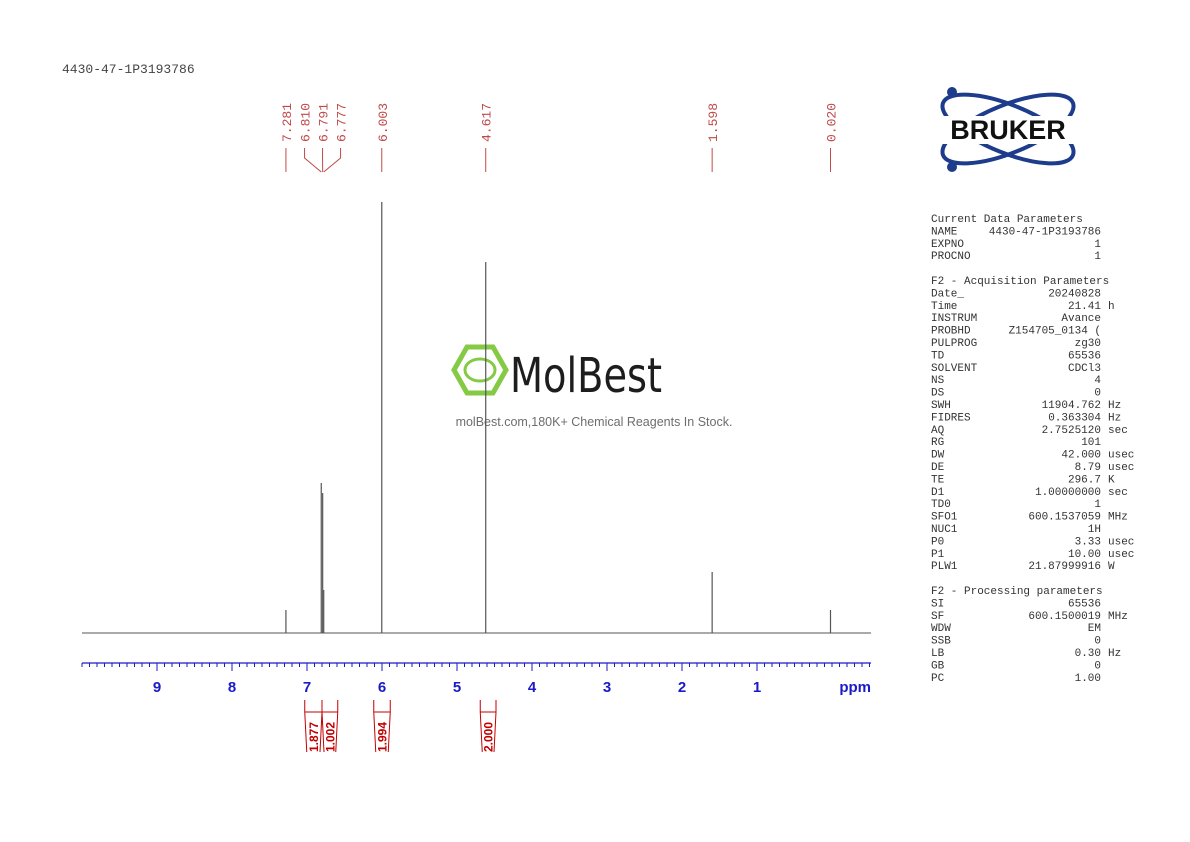  I want to click on param-value: 101, so click(1091, 443).